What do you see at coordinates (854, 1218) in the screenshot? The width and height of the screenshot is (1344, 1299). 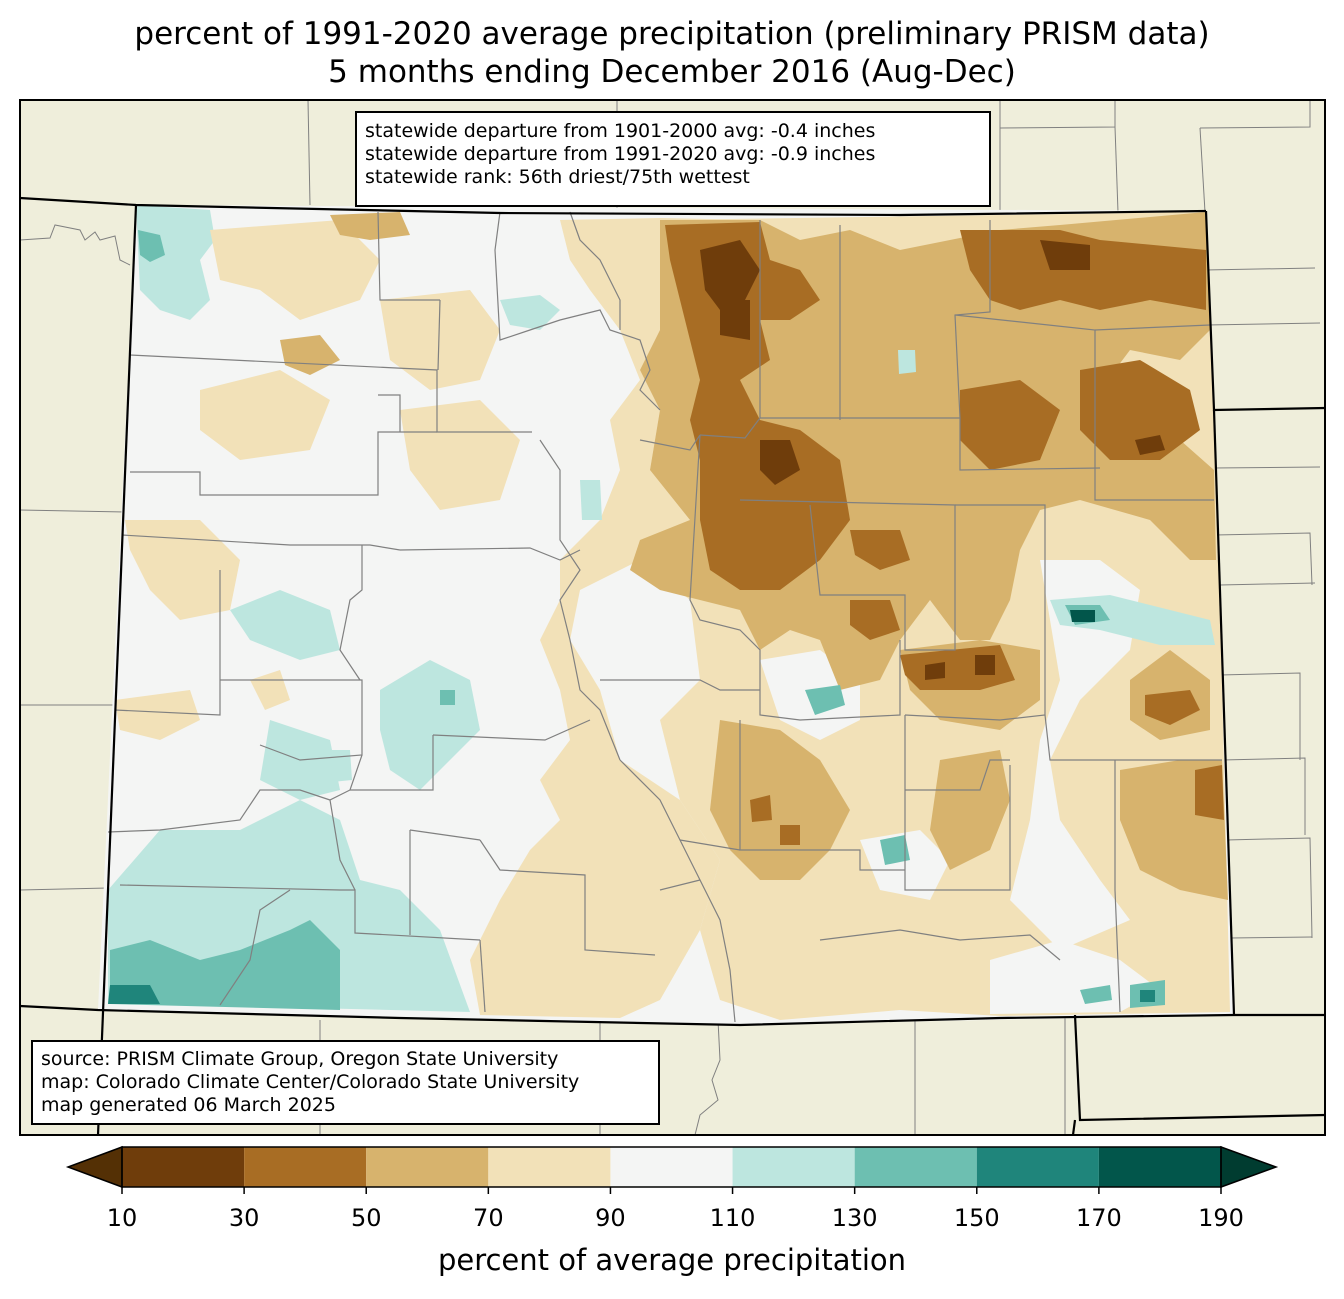 I see `colorbar-tick-label: 130` at bounding box center [854, 1218].